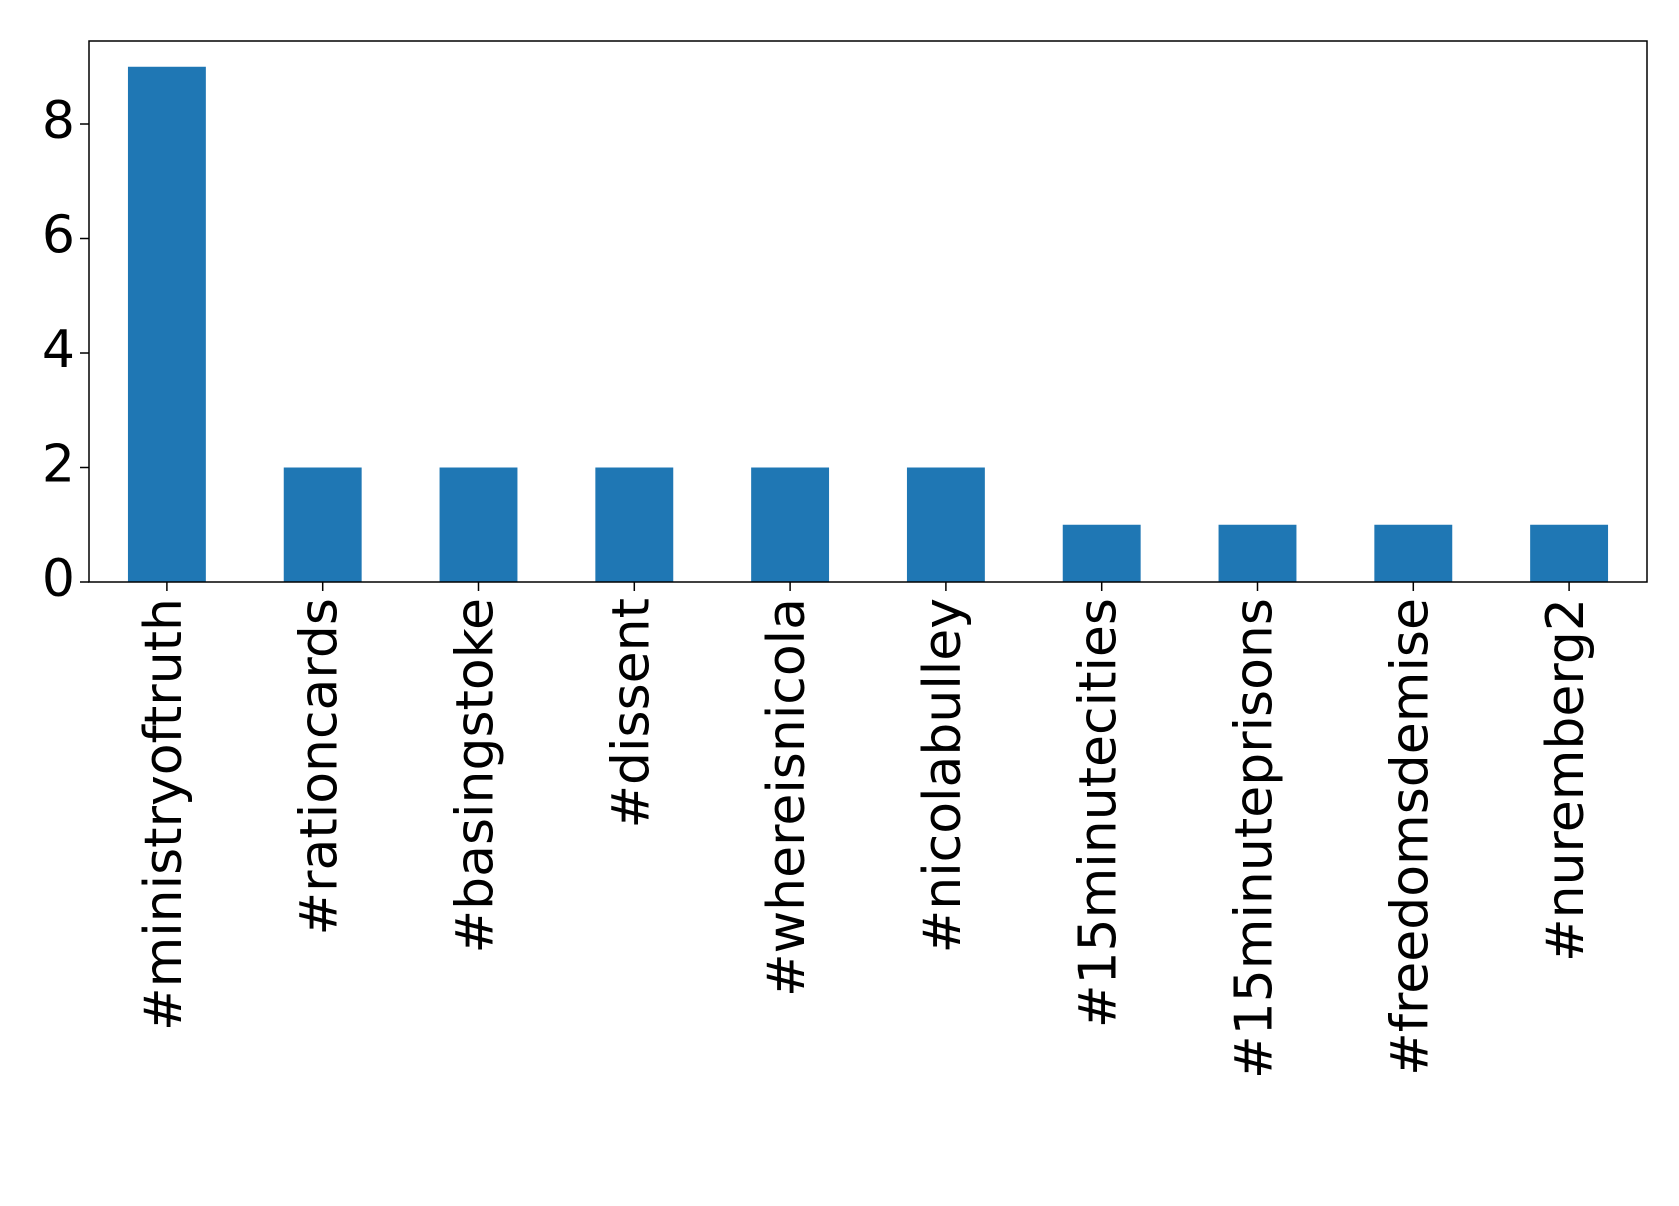 The height and width of the screenshot is (1206, 1679). I want to click on y-tick-label: 0, so click(58, 579).